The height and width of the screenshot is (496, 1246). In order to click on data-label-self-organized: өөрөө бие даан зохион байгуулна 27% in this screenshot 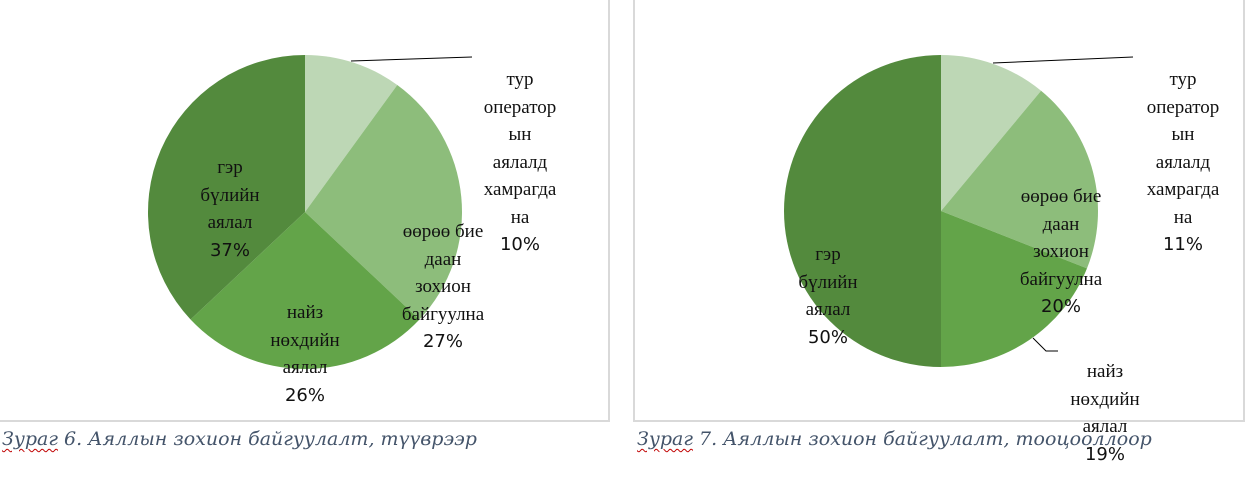, I will do `click(443, 286)`.